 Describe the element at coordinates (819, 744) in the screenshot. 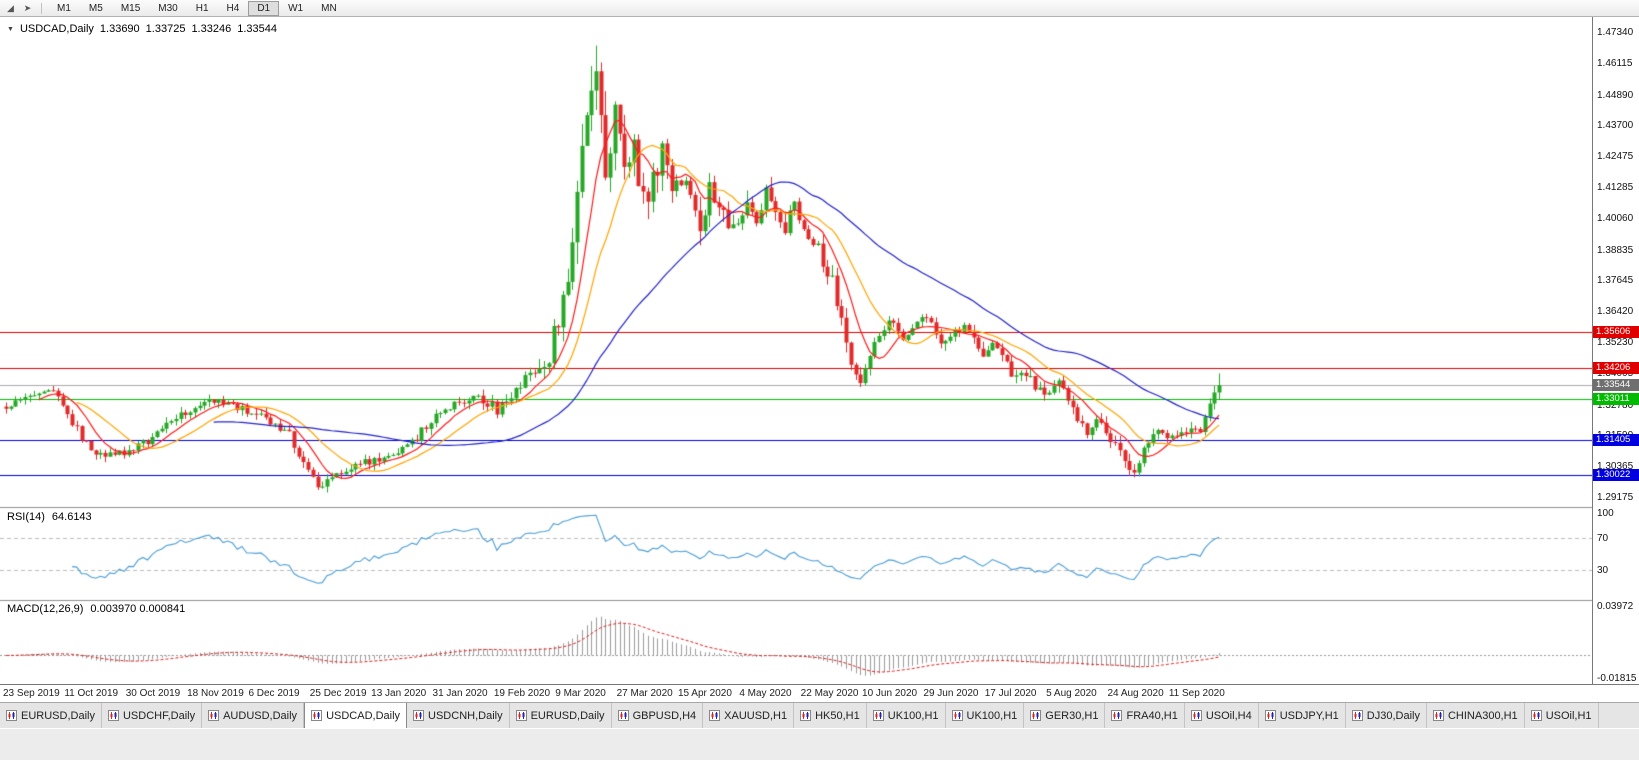

I see `status-bar` at that location.